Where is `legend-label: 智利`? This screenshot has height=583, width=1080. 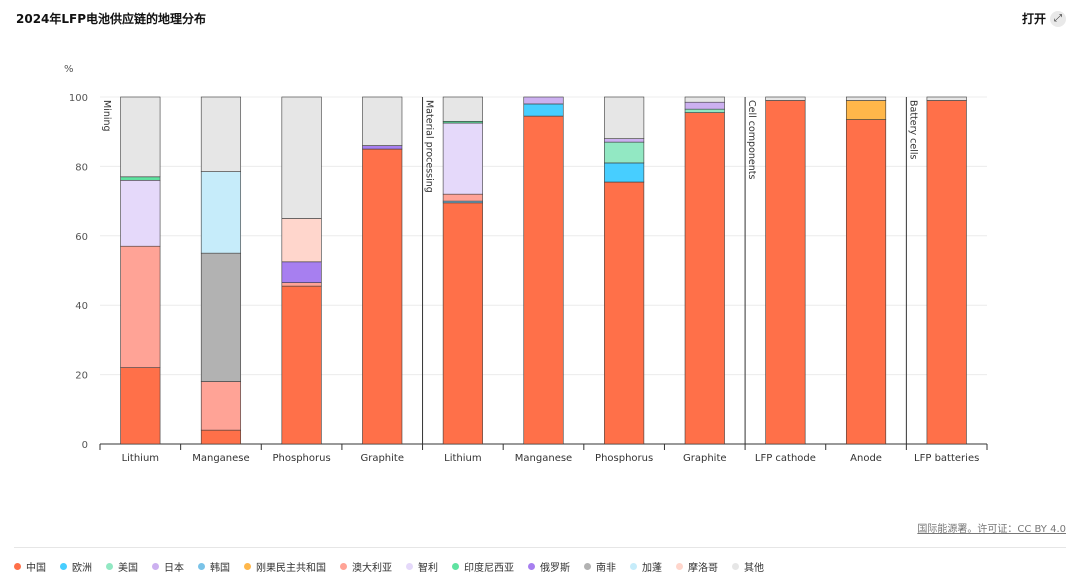
legend-label: 智利 is located at coordinates (428, 568).